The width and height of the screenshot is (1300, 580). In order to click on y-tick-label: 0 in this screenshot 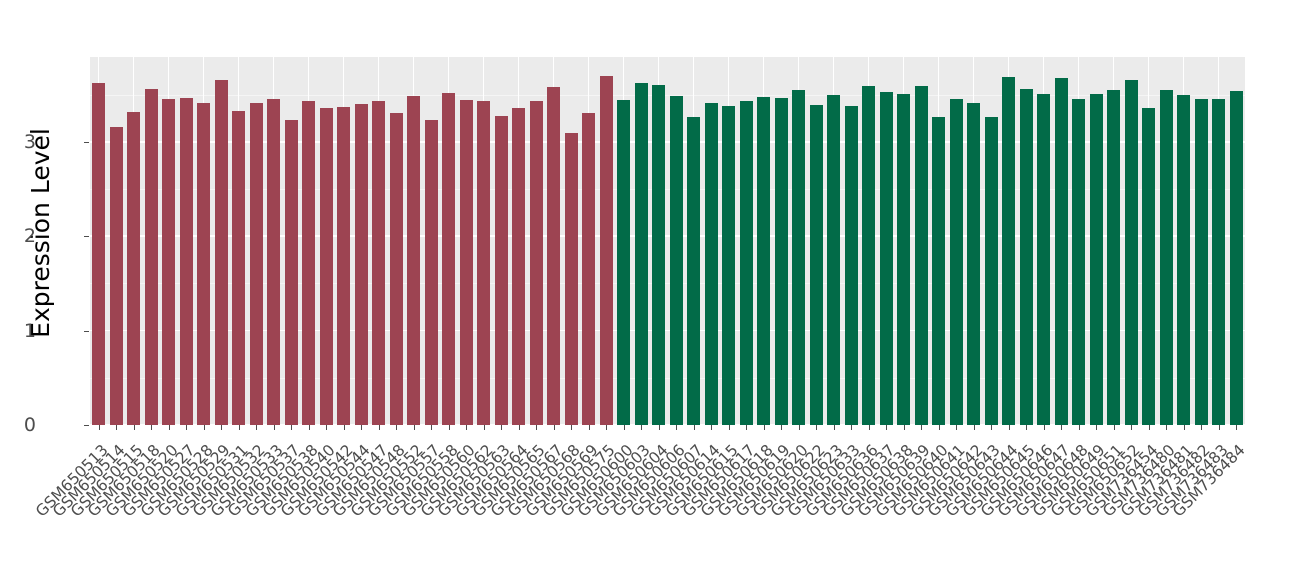, I will do `click(29, 425)`.